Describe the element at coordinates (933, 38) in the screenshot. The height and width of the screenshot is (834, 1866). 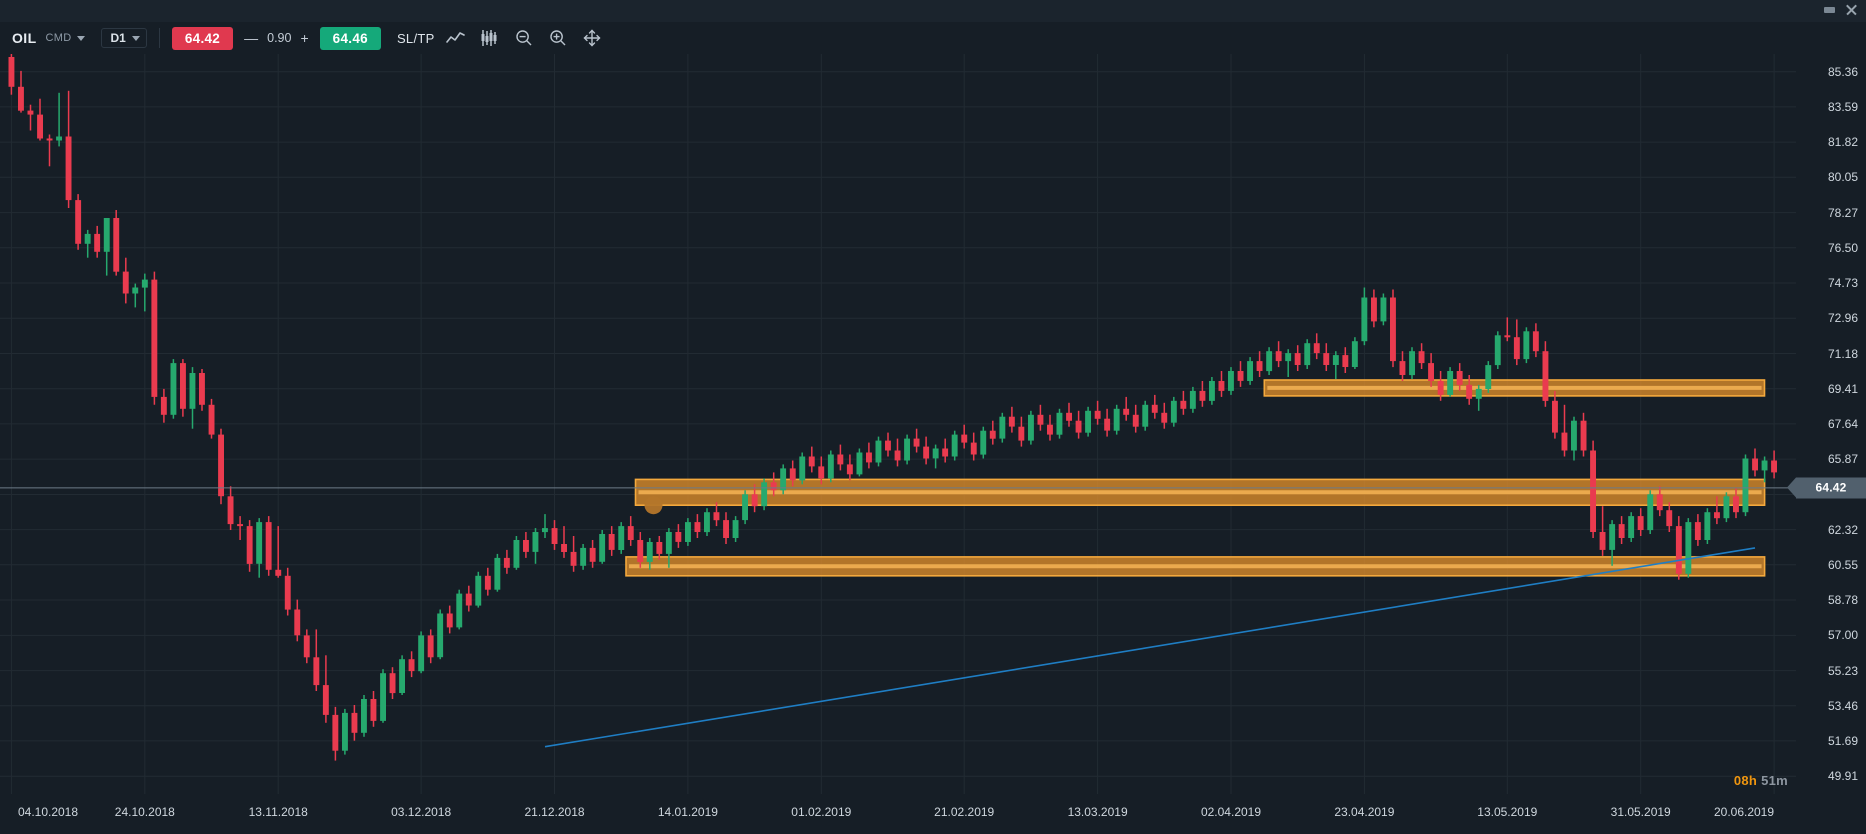
I see `chart-toolbar: OIL CMD D1 64.42 — 0.90 + 64.46 SL/TP` at that location.